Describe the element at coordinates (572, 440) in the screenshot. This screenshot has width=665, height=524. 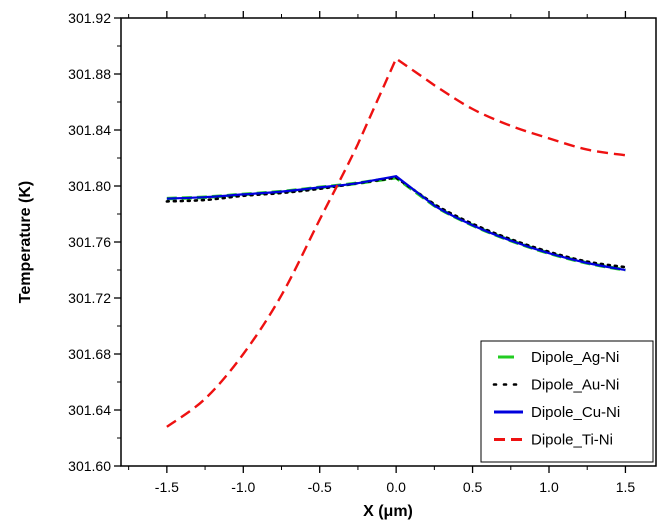
I see `legend-label: Dipole_Ti-Ni` at that location.